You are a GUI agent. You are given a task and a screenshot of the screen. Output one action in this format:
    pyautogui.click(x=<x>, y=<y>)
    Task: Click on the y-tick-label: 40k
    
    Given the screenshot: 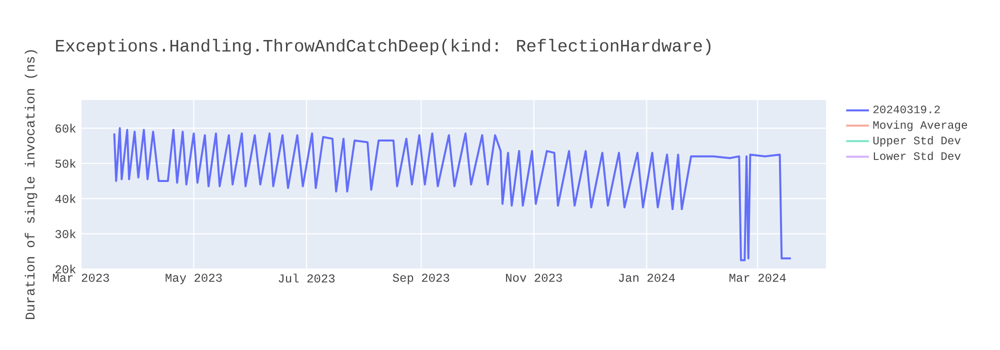 What is the action you would take?
    pyautogui.click(x=65, y=198)
    